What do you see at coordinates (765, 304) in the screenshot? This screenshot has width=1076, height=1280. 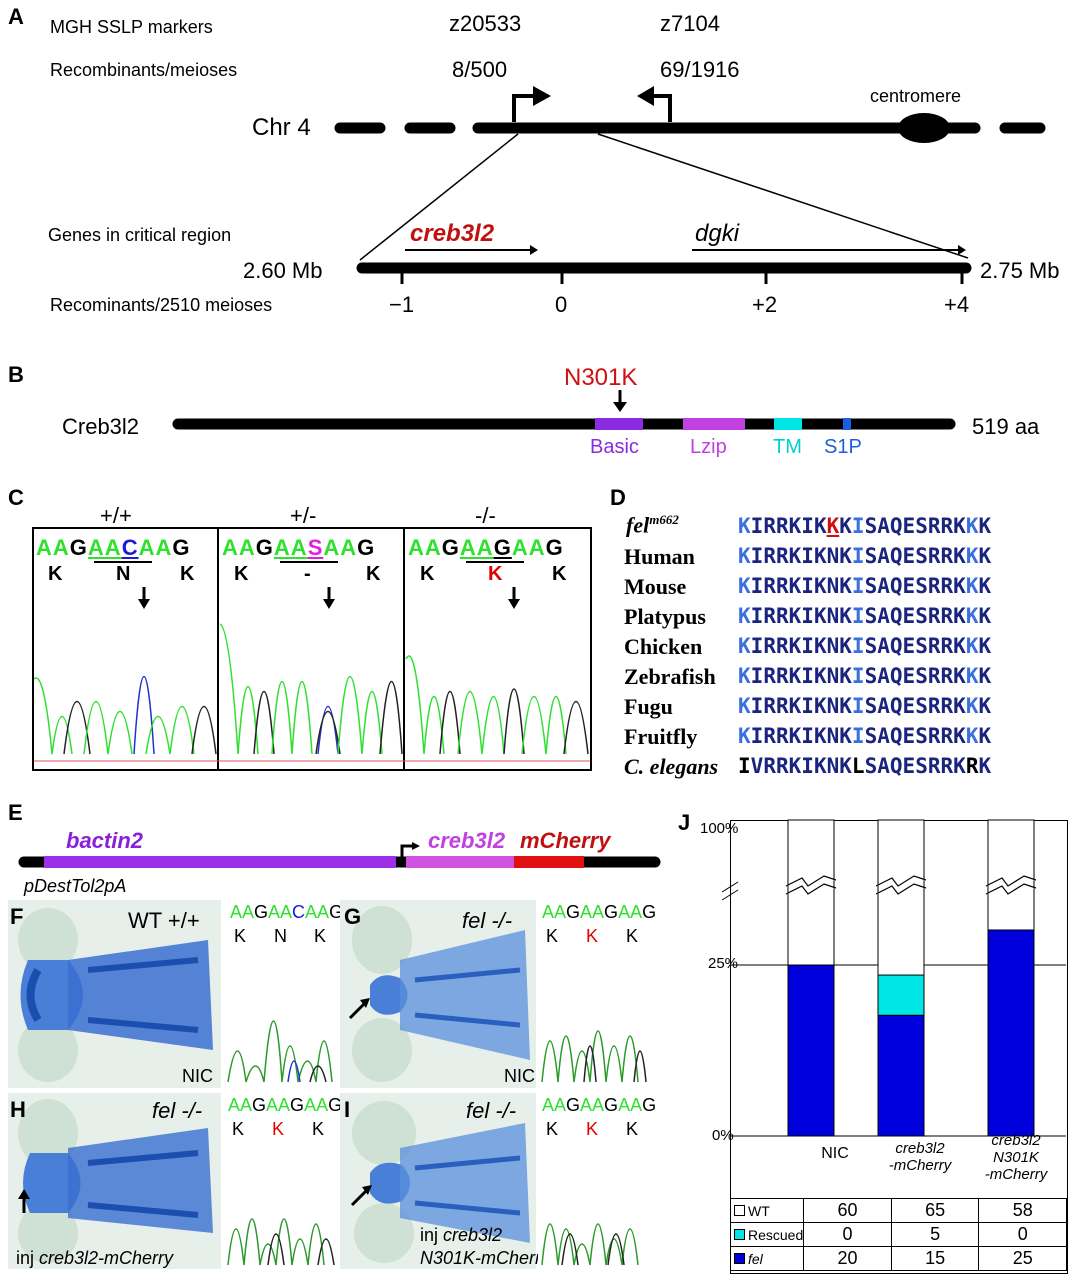 I see `tick-label: +2` at bounding box center [765, 304].